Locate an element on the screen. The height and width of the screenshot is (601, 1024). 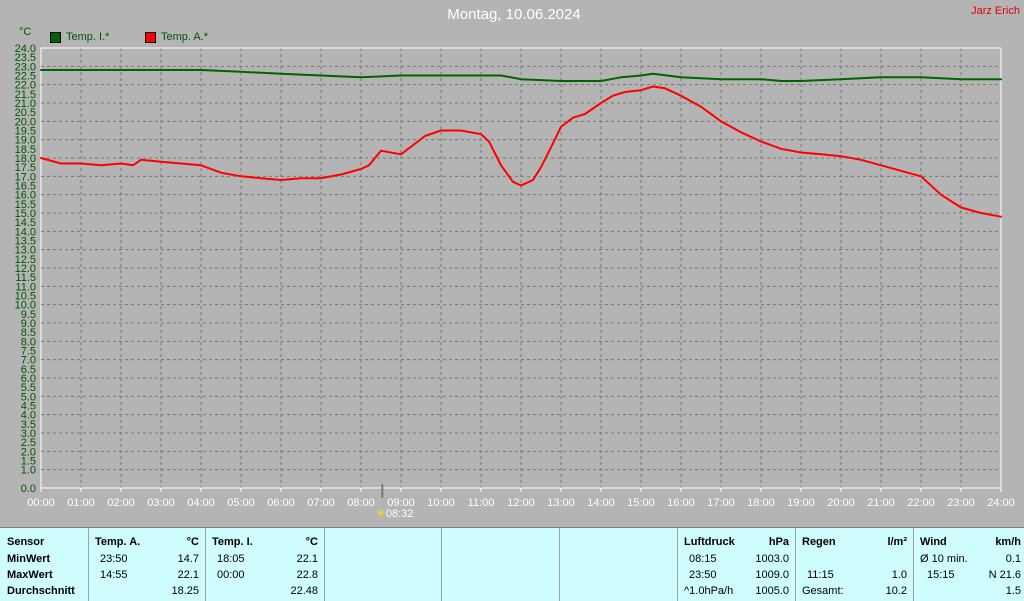
pressure-avg-value: 1005.0 is located at coordinates (772, 591).